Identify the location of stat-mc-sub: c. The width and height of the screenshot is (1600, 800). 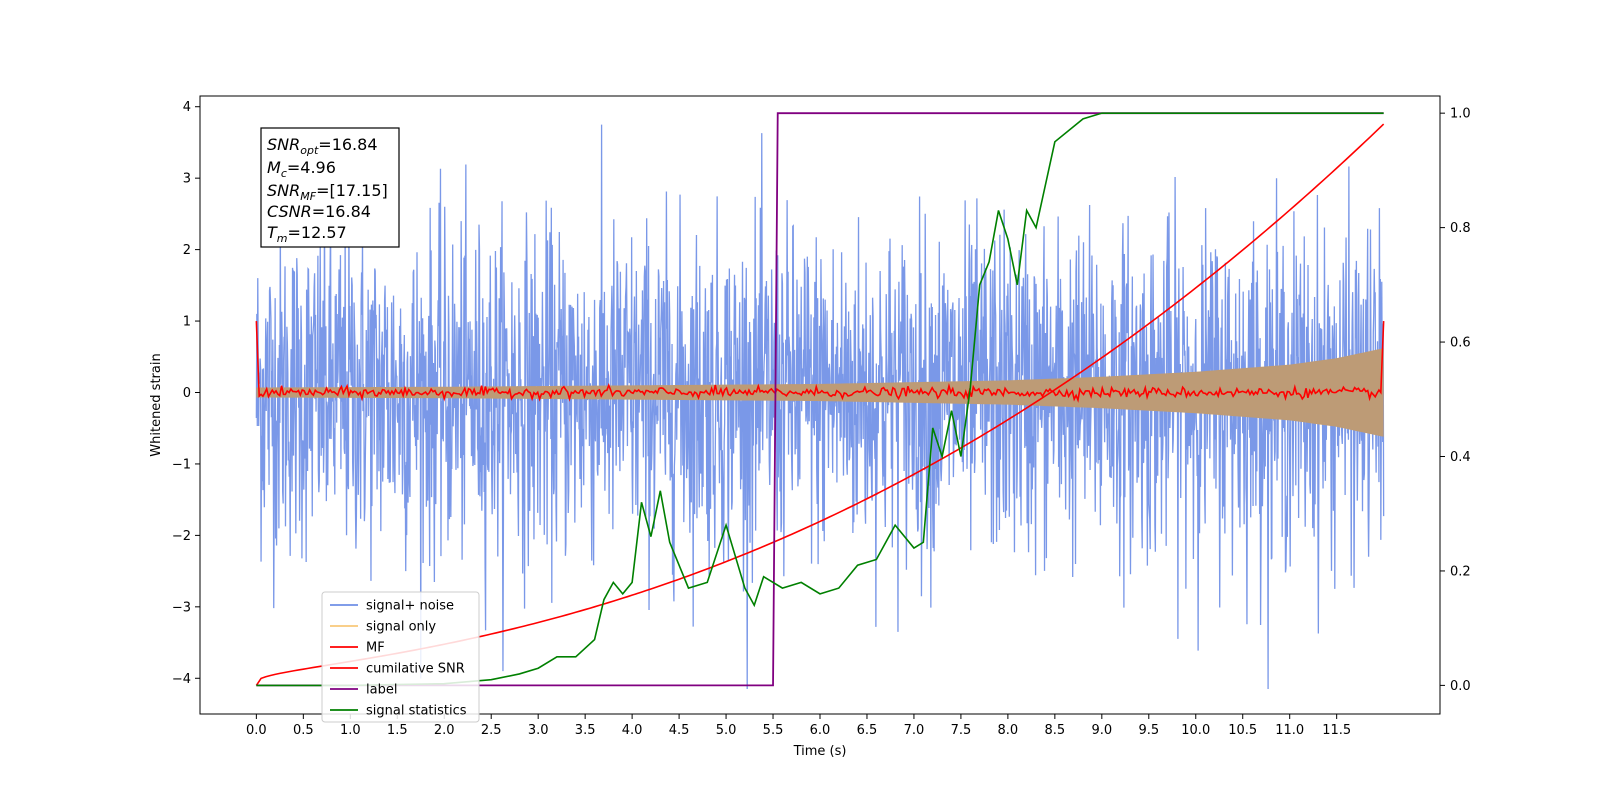
(284, 173).